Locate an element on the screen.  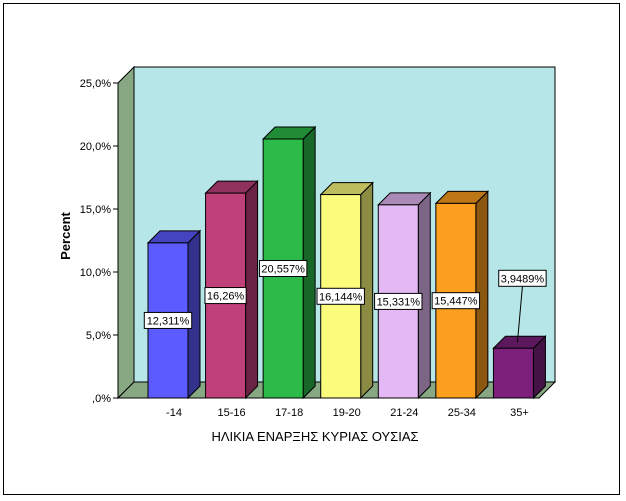
data-label-text: 16,26% is located at coordinates (226, 297).